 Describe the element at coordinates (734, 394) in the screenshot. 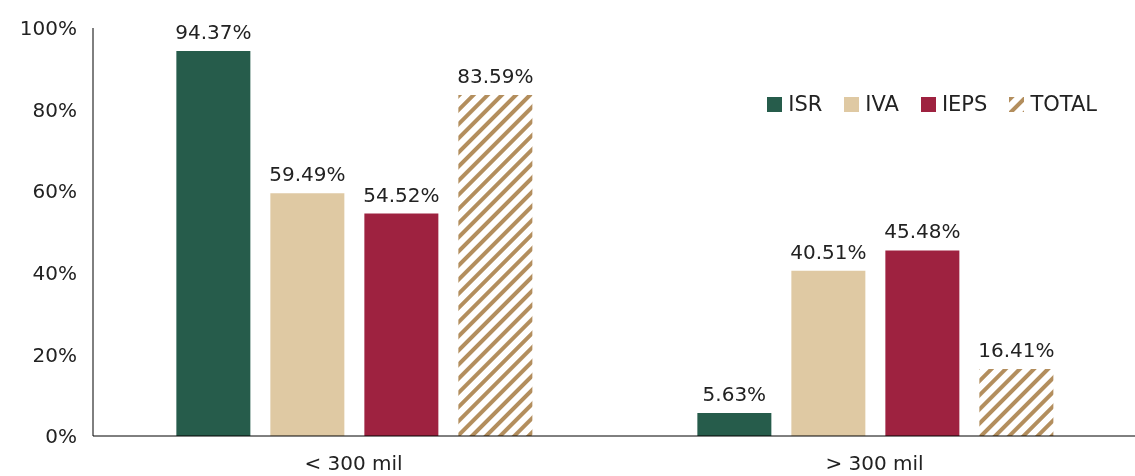

I see `data-label: 5.63%` at that location.